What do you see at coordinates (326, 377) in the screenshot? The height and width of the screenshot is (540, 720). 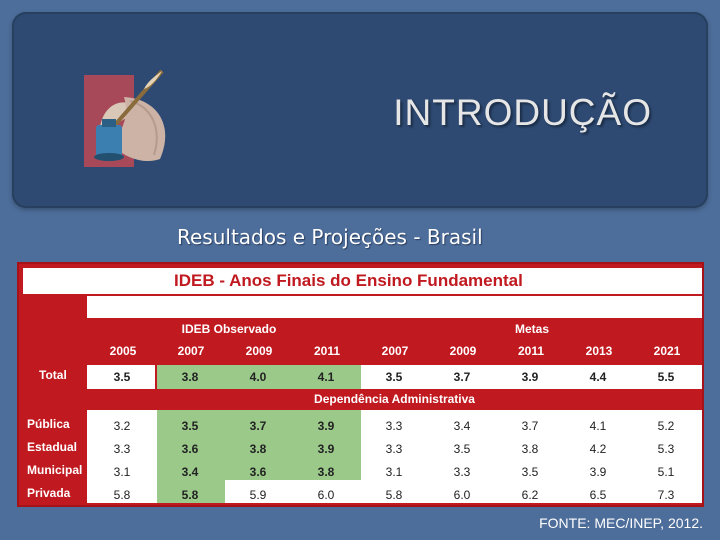 I see `total-value-cell: 4.1` at bounding box center [326, 377].